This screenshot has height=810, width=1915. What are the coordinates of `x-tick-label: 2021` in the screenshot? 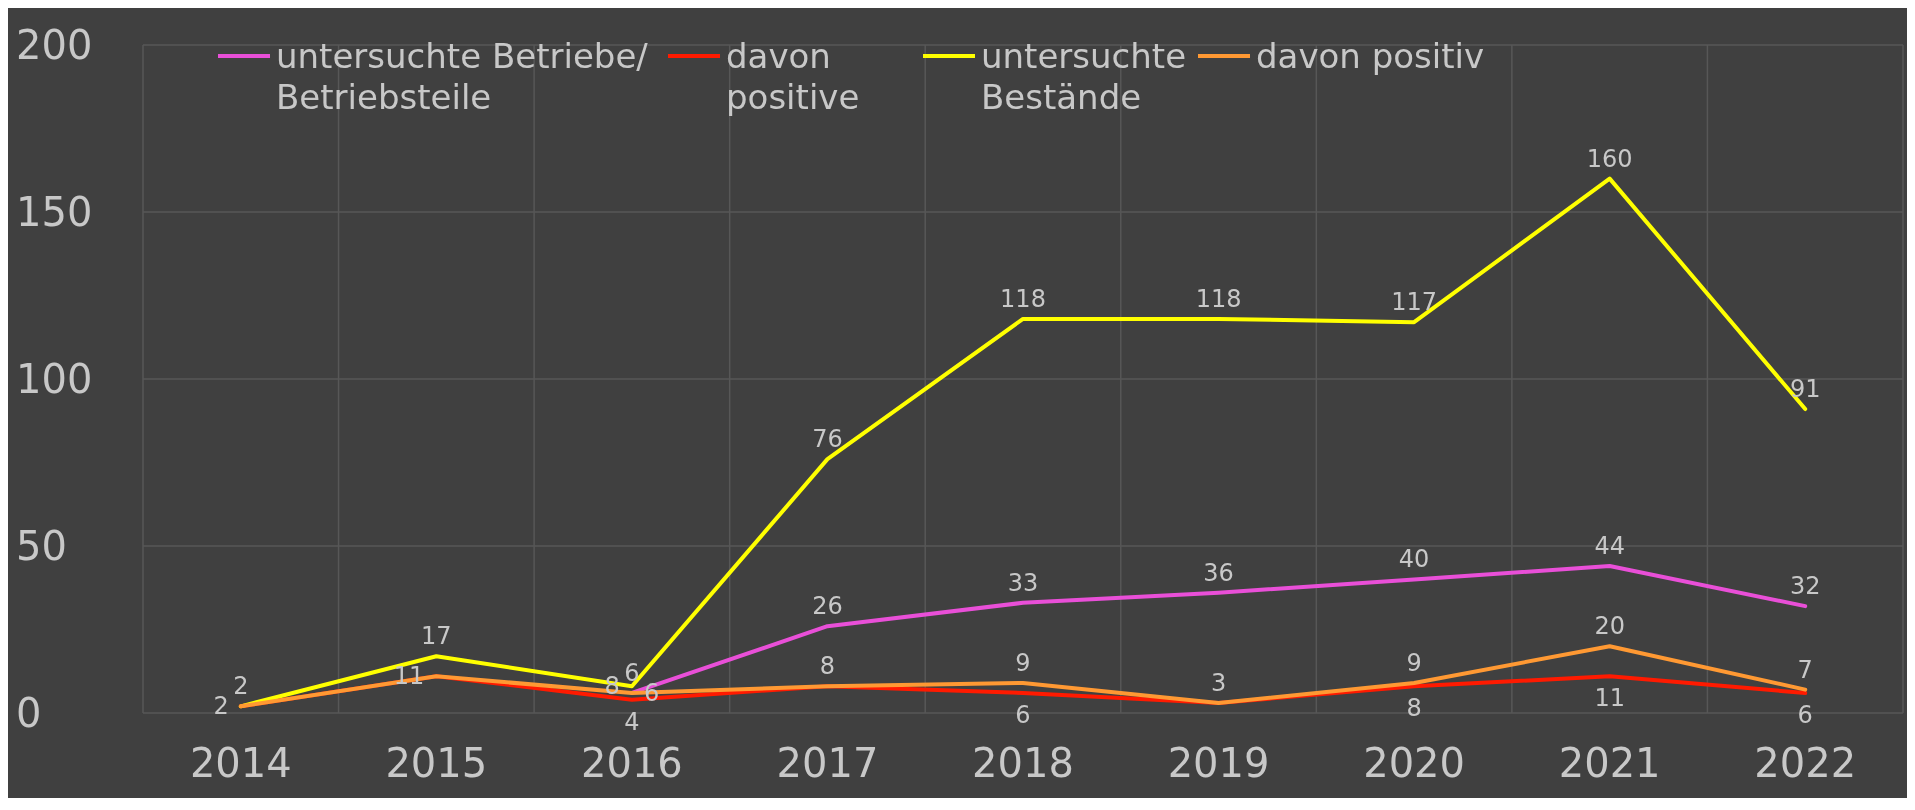 It's located at (1609, 763).